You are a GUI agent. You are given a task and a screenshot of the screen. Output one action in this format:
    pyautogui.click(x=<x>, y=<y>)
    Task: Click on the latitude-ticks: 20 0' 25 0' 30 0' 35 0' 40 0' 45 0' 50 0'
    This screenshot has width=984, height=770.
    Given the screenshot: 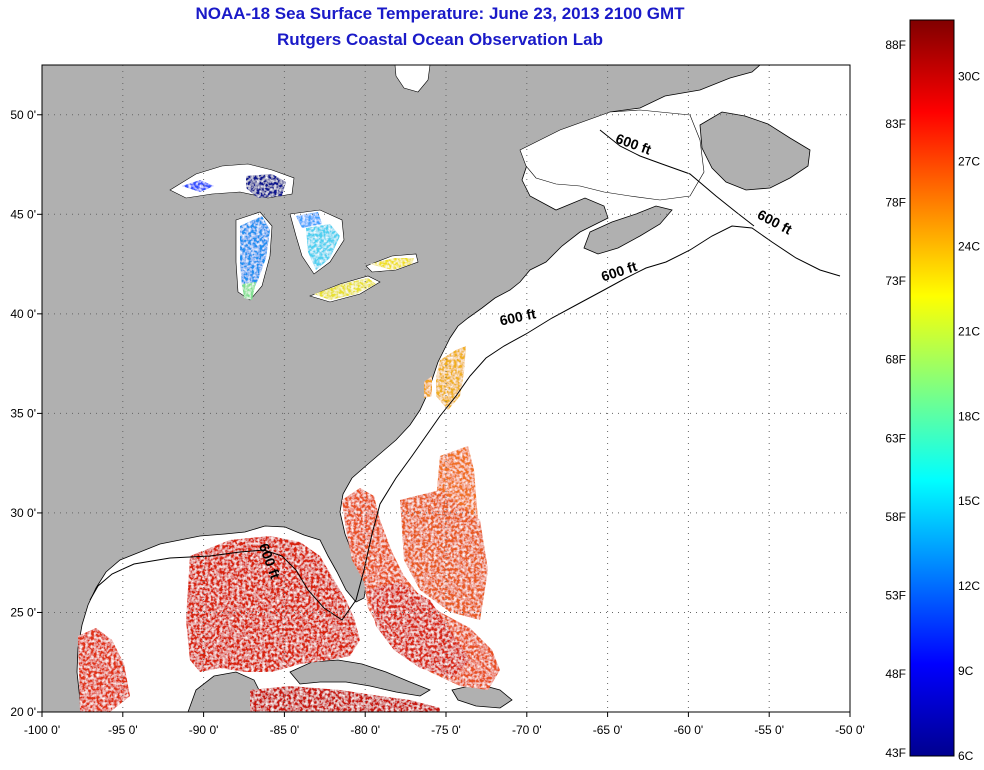 What is the action you would take?
    pyautogui.click(x=26, y=413)
    